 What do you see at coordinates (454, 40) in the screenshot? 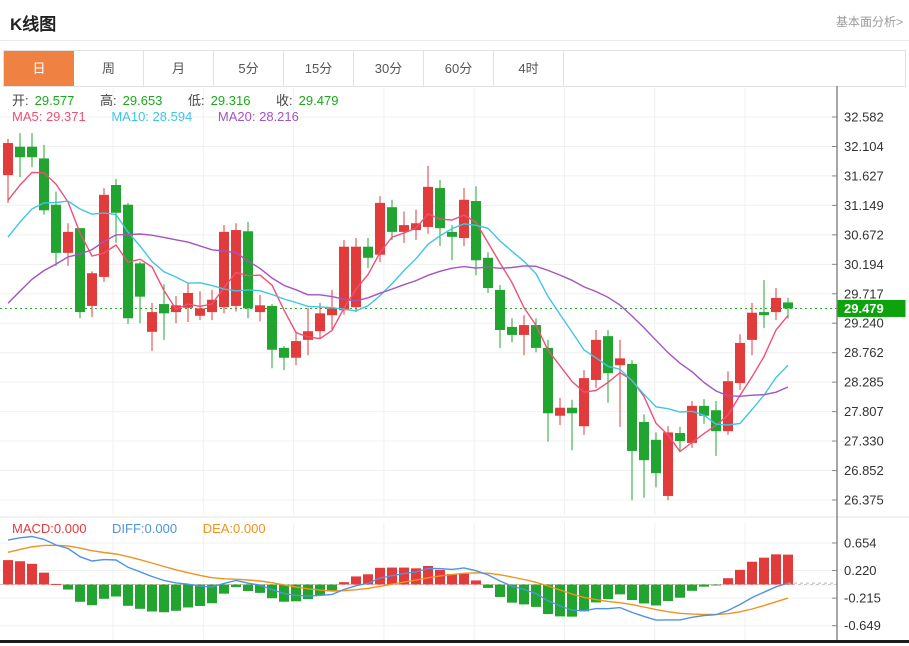
I see `header-divider` at bounding box center [454, 40].